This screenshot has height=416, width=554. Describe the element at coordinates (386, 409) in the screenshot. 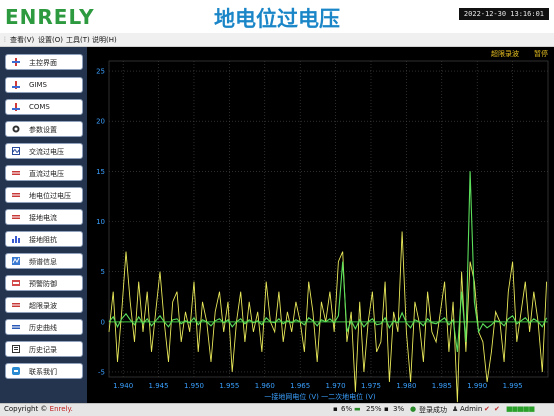

I see `disk-icon: ▪` at that location.